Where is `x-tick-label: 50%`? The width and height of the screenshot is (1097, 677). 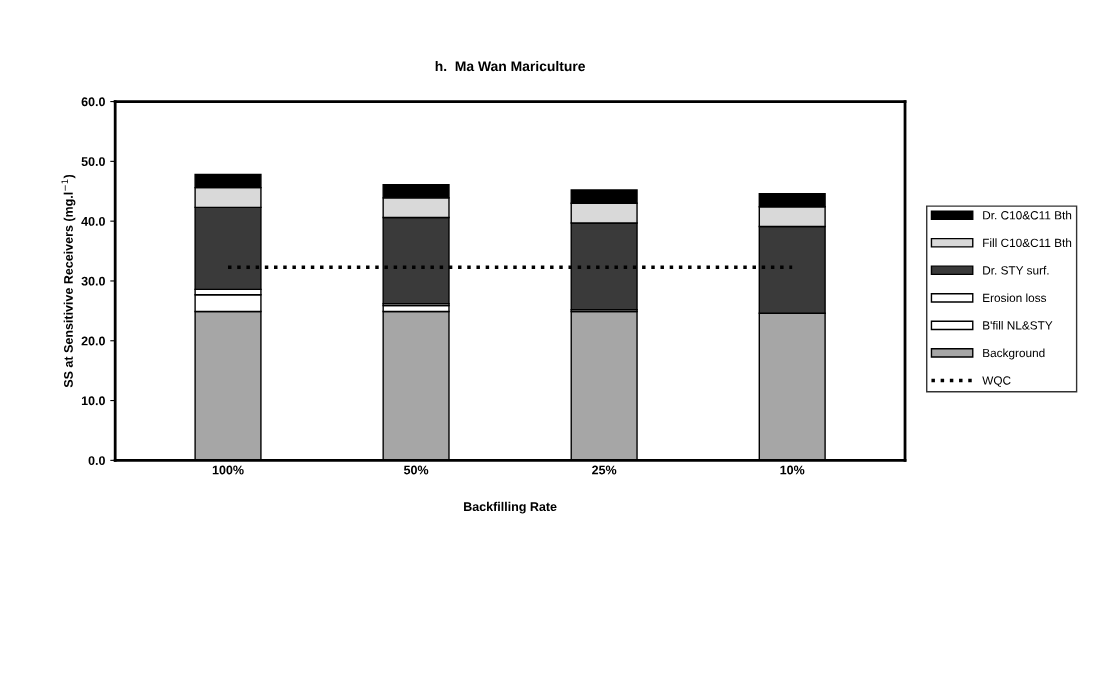 x-tick-label: 50% is located at coordinates (416, 470).